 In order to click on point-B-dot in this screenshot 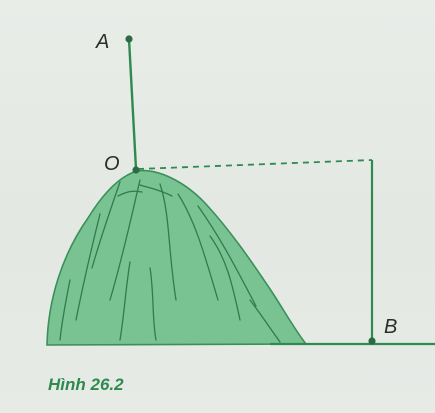, I will do `click(372, 341)`.